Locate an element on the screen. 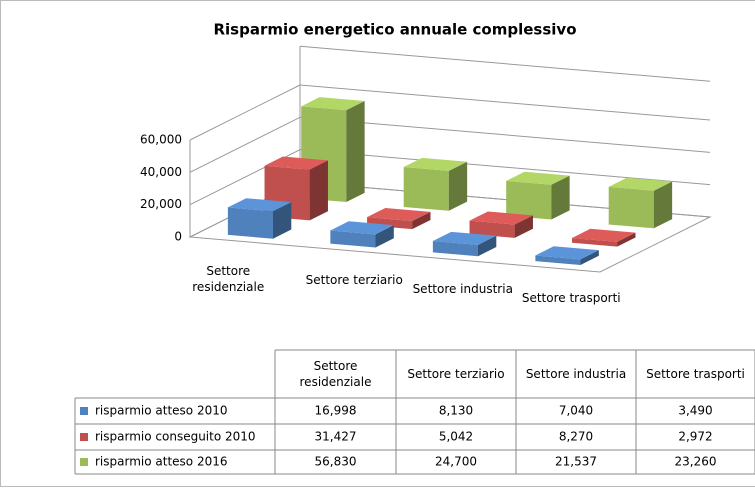 The image size is (755, 488). table-cell: 3,490 is located at coordinates (695, 411).